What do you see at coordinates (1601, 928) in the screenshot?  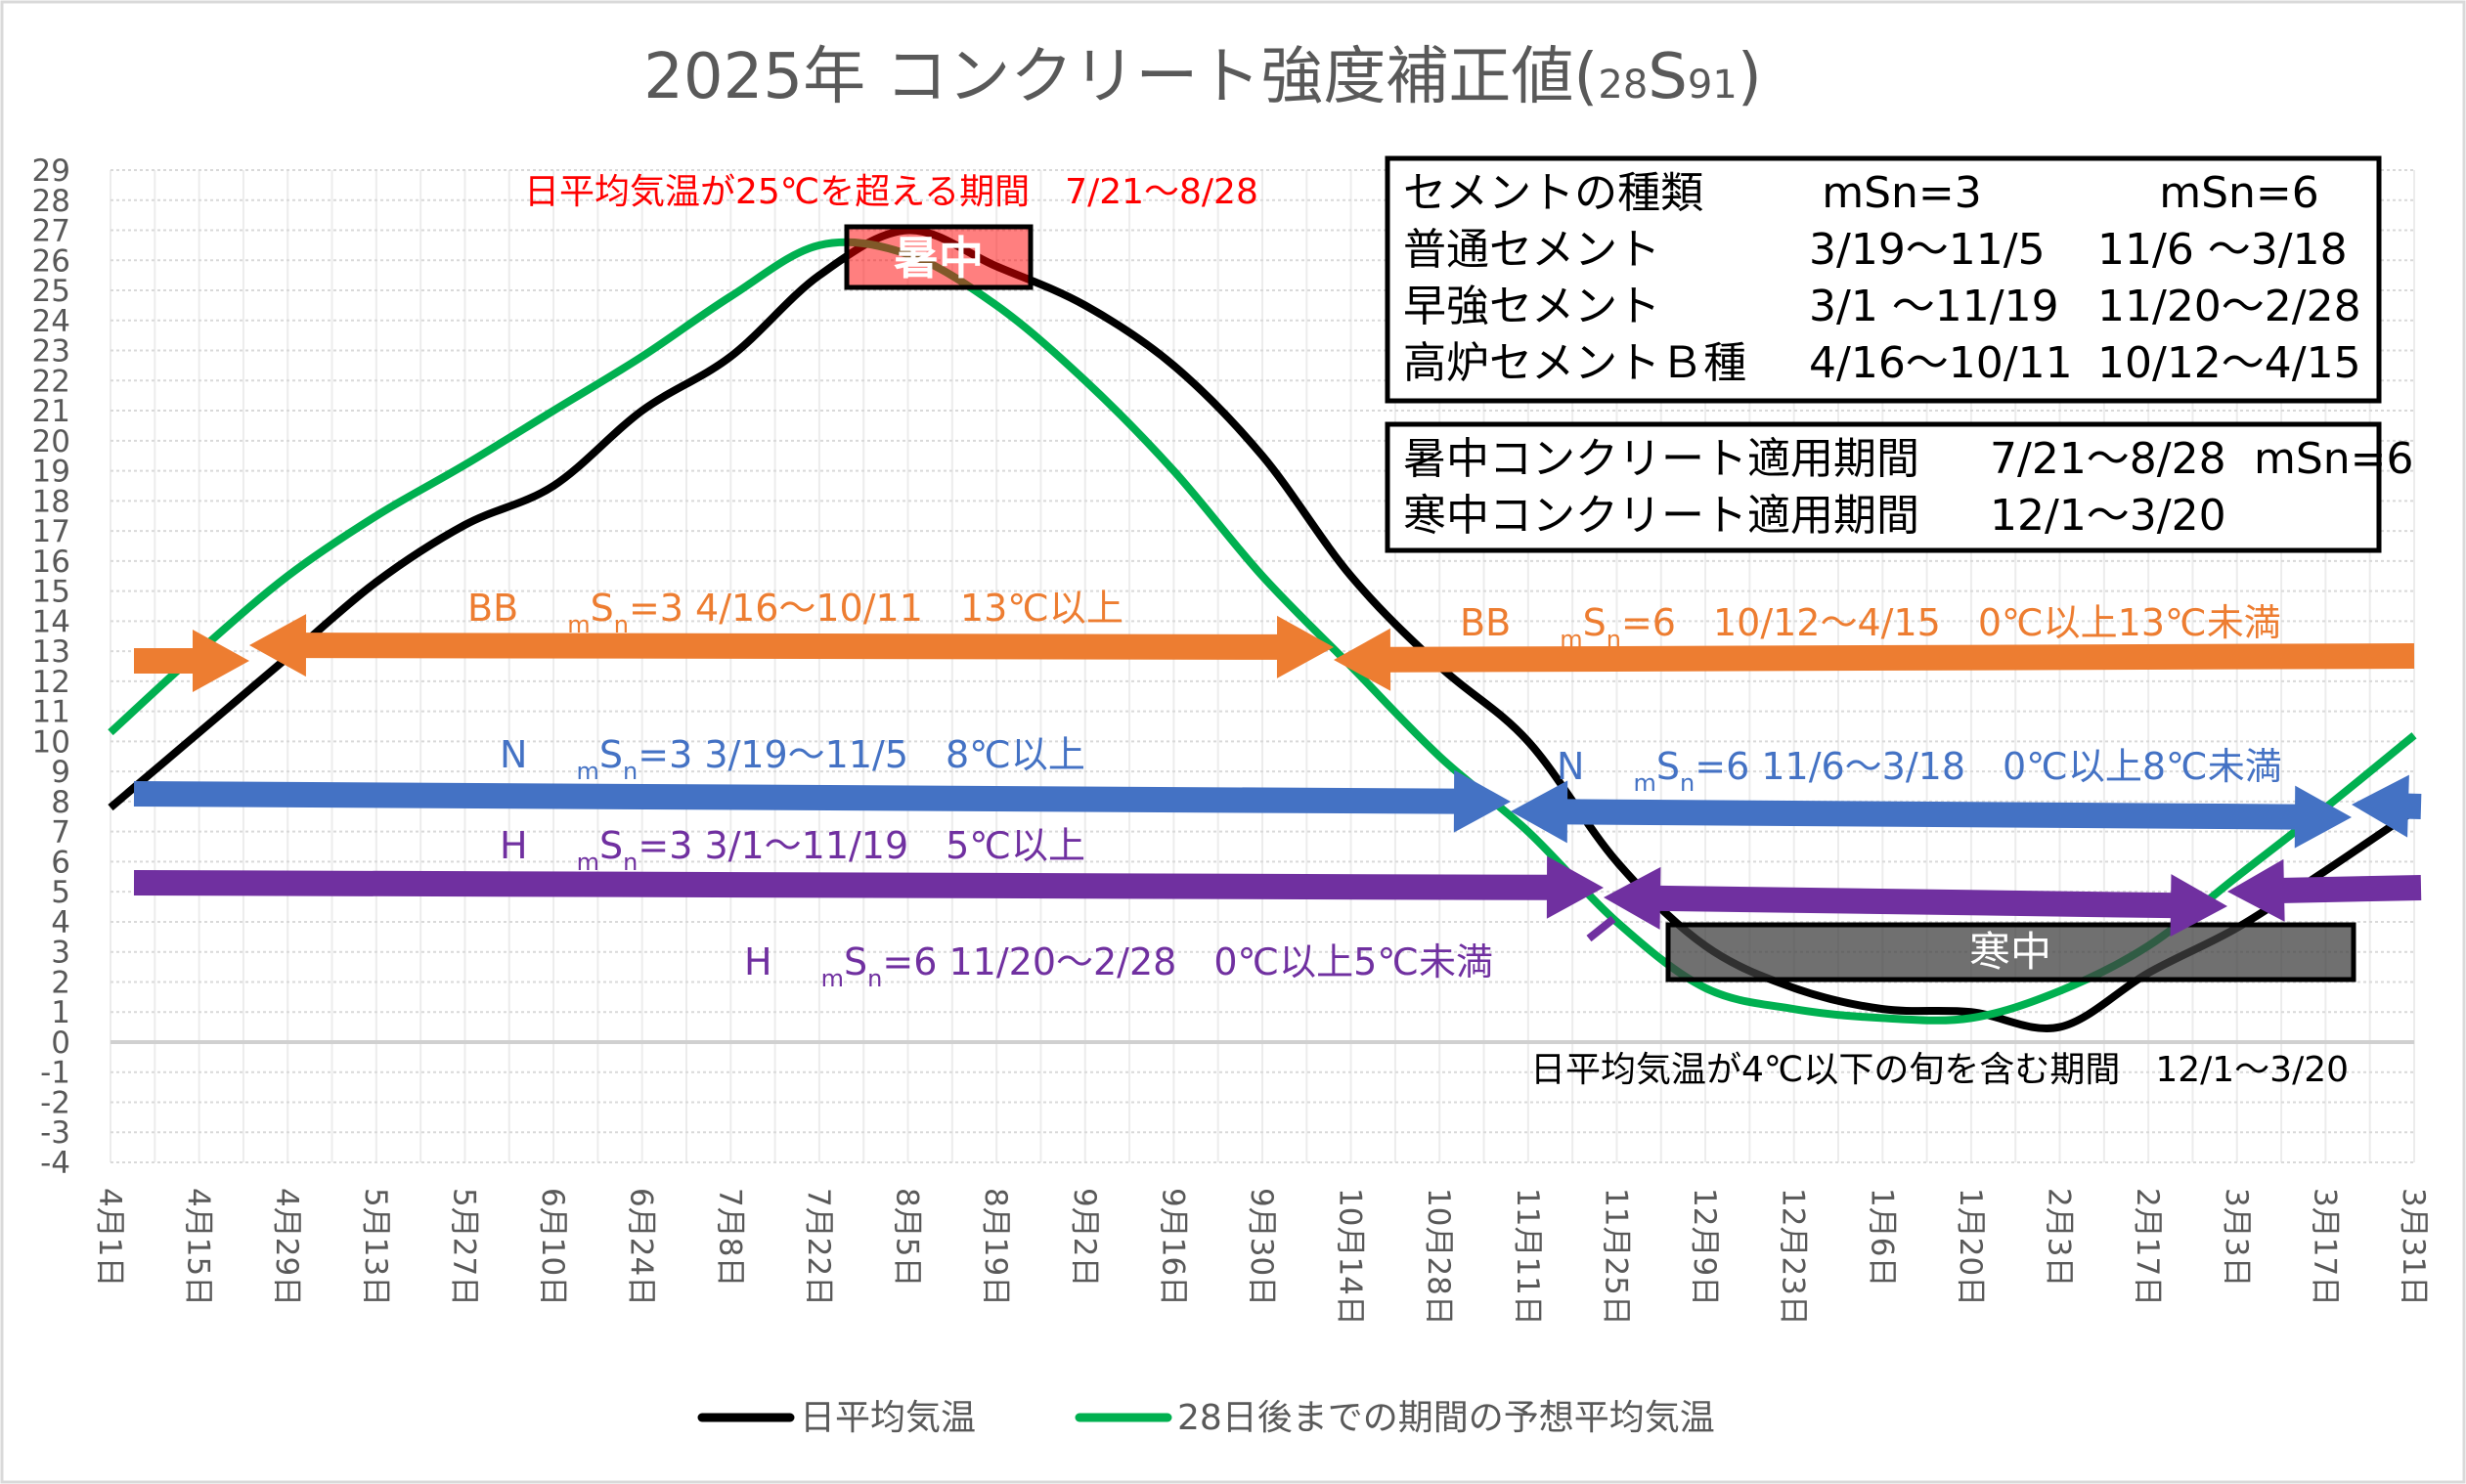 I see `h-leader-line` at bounding box center [1601, 928].